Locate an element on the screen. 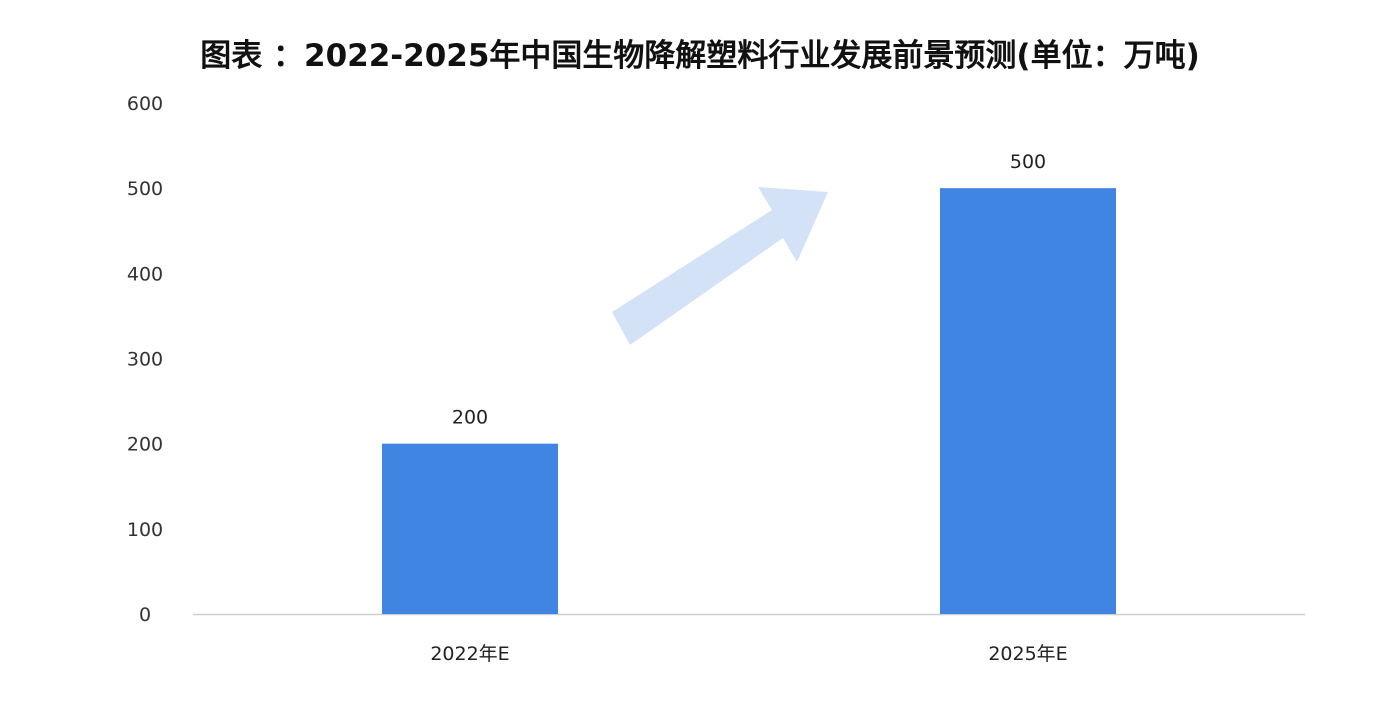 The width and height of the screenshot is (1400, 704). y-tick-label: 300 is located at coordinates (145, 360).